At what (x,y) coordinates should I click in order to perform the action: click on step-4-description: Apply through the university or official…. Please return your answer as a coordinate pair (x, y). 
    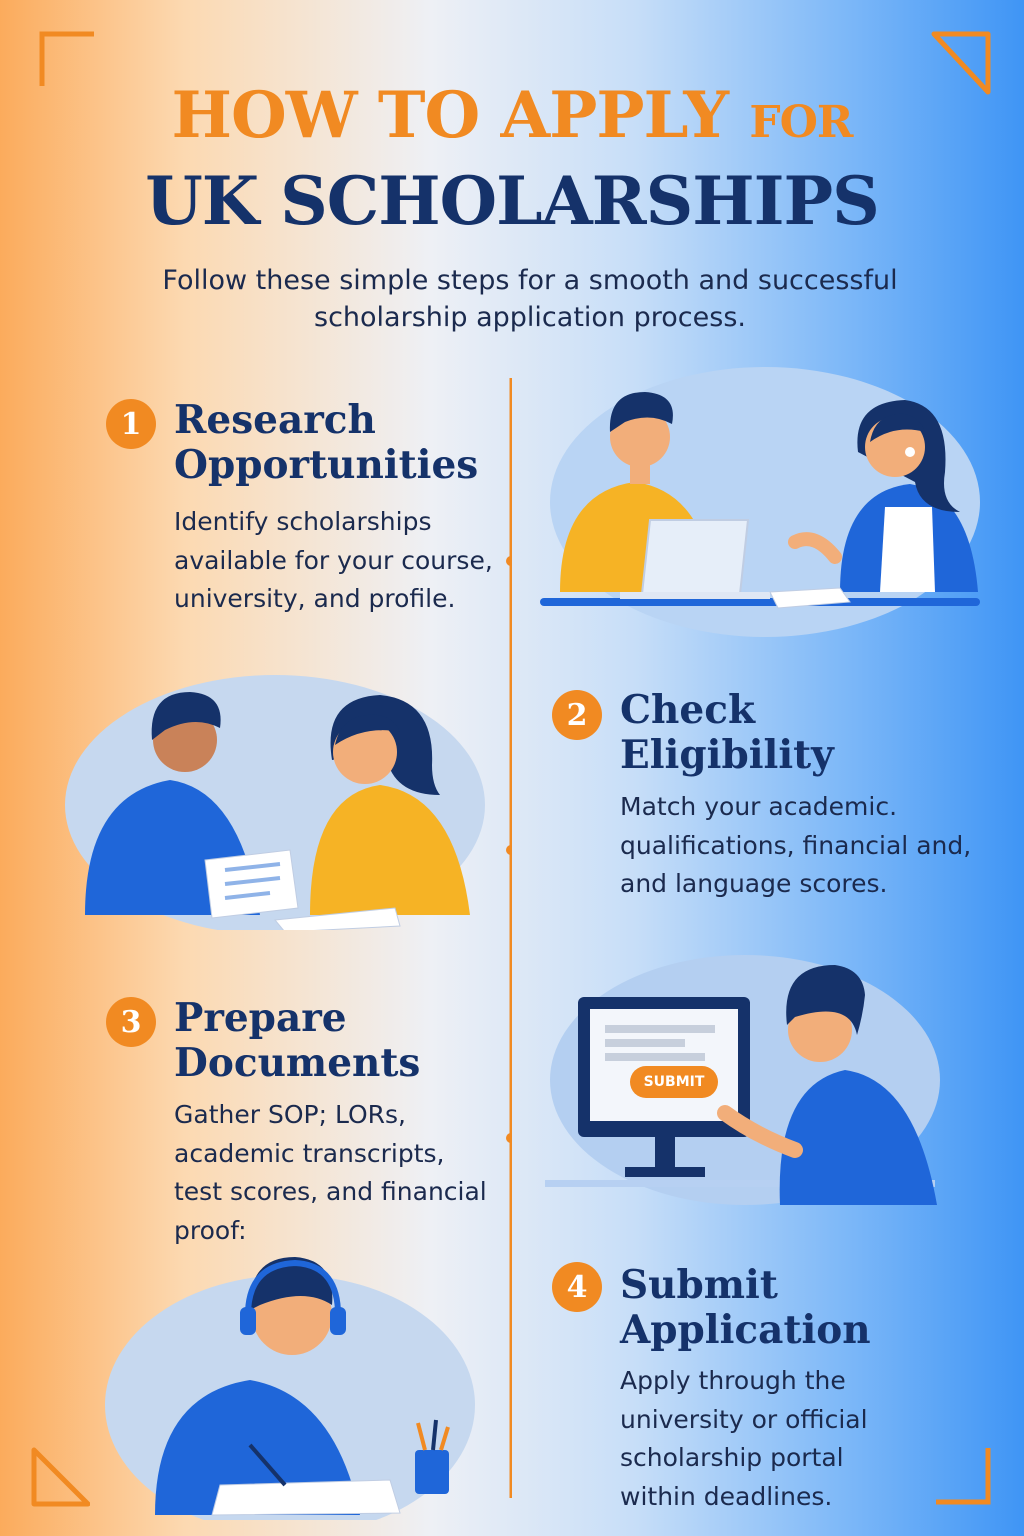
    Looking at the image, I should click on (744, 1438).